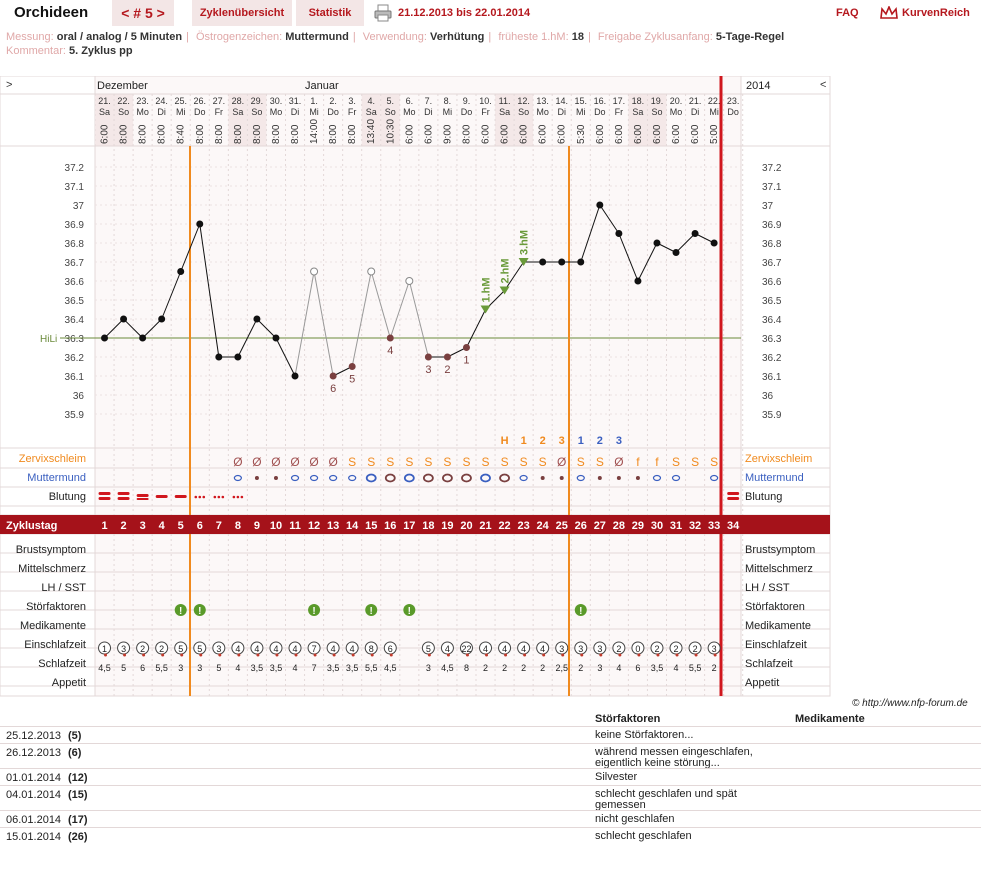  What do you see at coordinates (525, 242) in the screenshot?
I see `hm-label: 3.hM` at bounding box center [525, 242].